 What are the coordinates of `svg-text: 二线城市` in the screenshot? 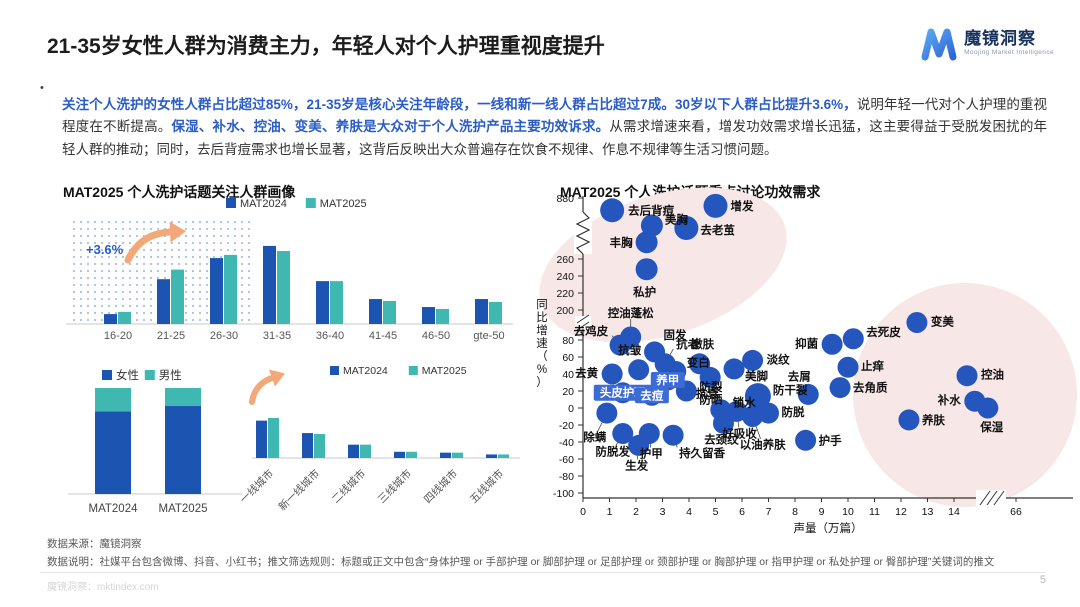 It's located at (348, 486).